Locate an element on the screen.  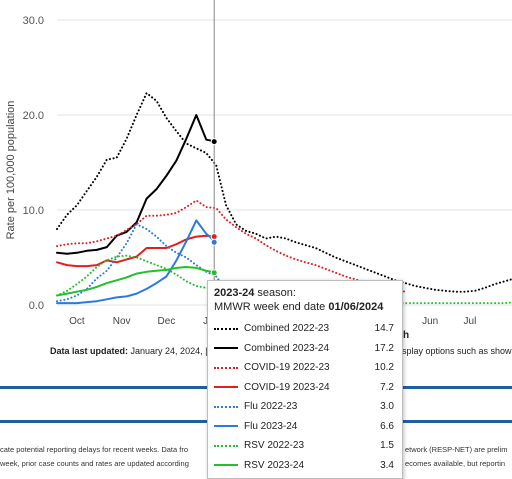
tooltip-series-value: 3.0 is located at coordinates (387, 407).